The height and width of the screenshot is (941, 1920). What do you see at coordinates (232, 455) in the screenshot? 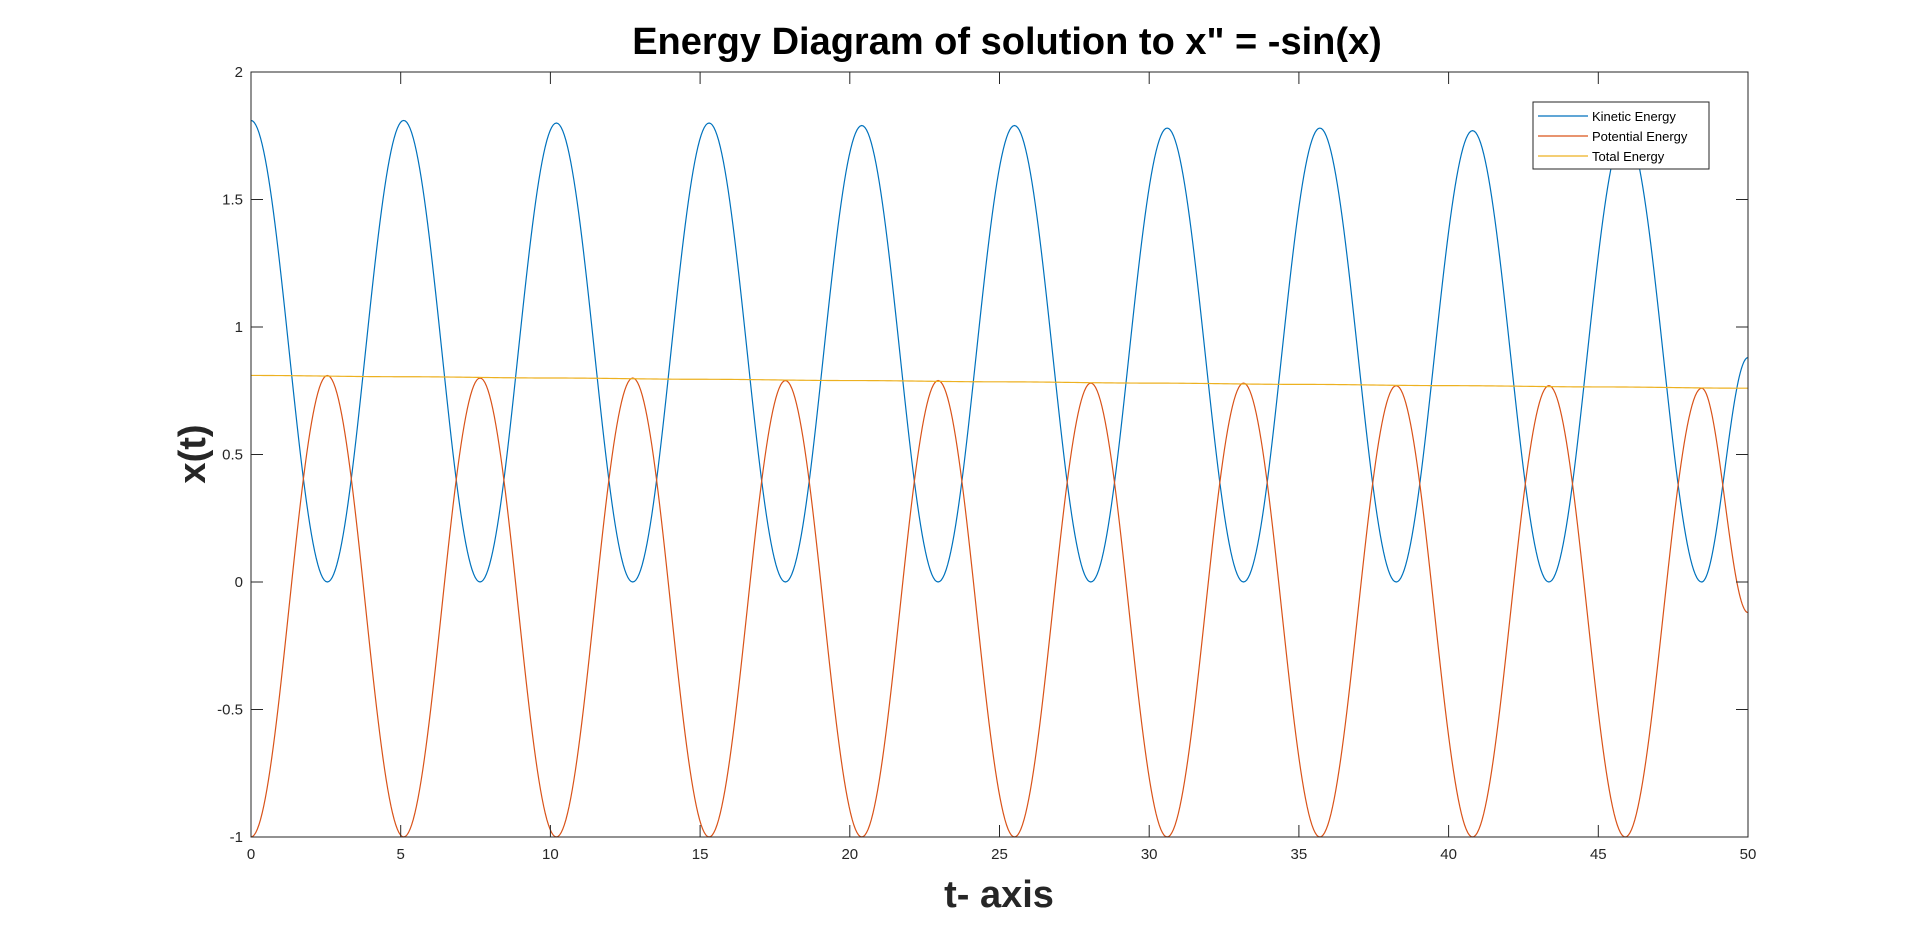
I see `y-tick-label: 0.5` at bounding box center [232, 455].